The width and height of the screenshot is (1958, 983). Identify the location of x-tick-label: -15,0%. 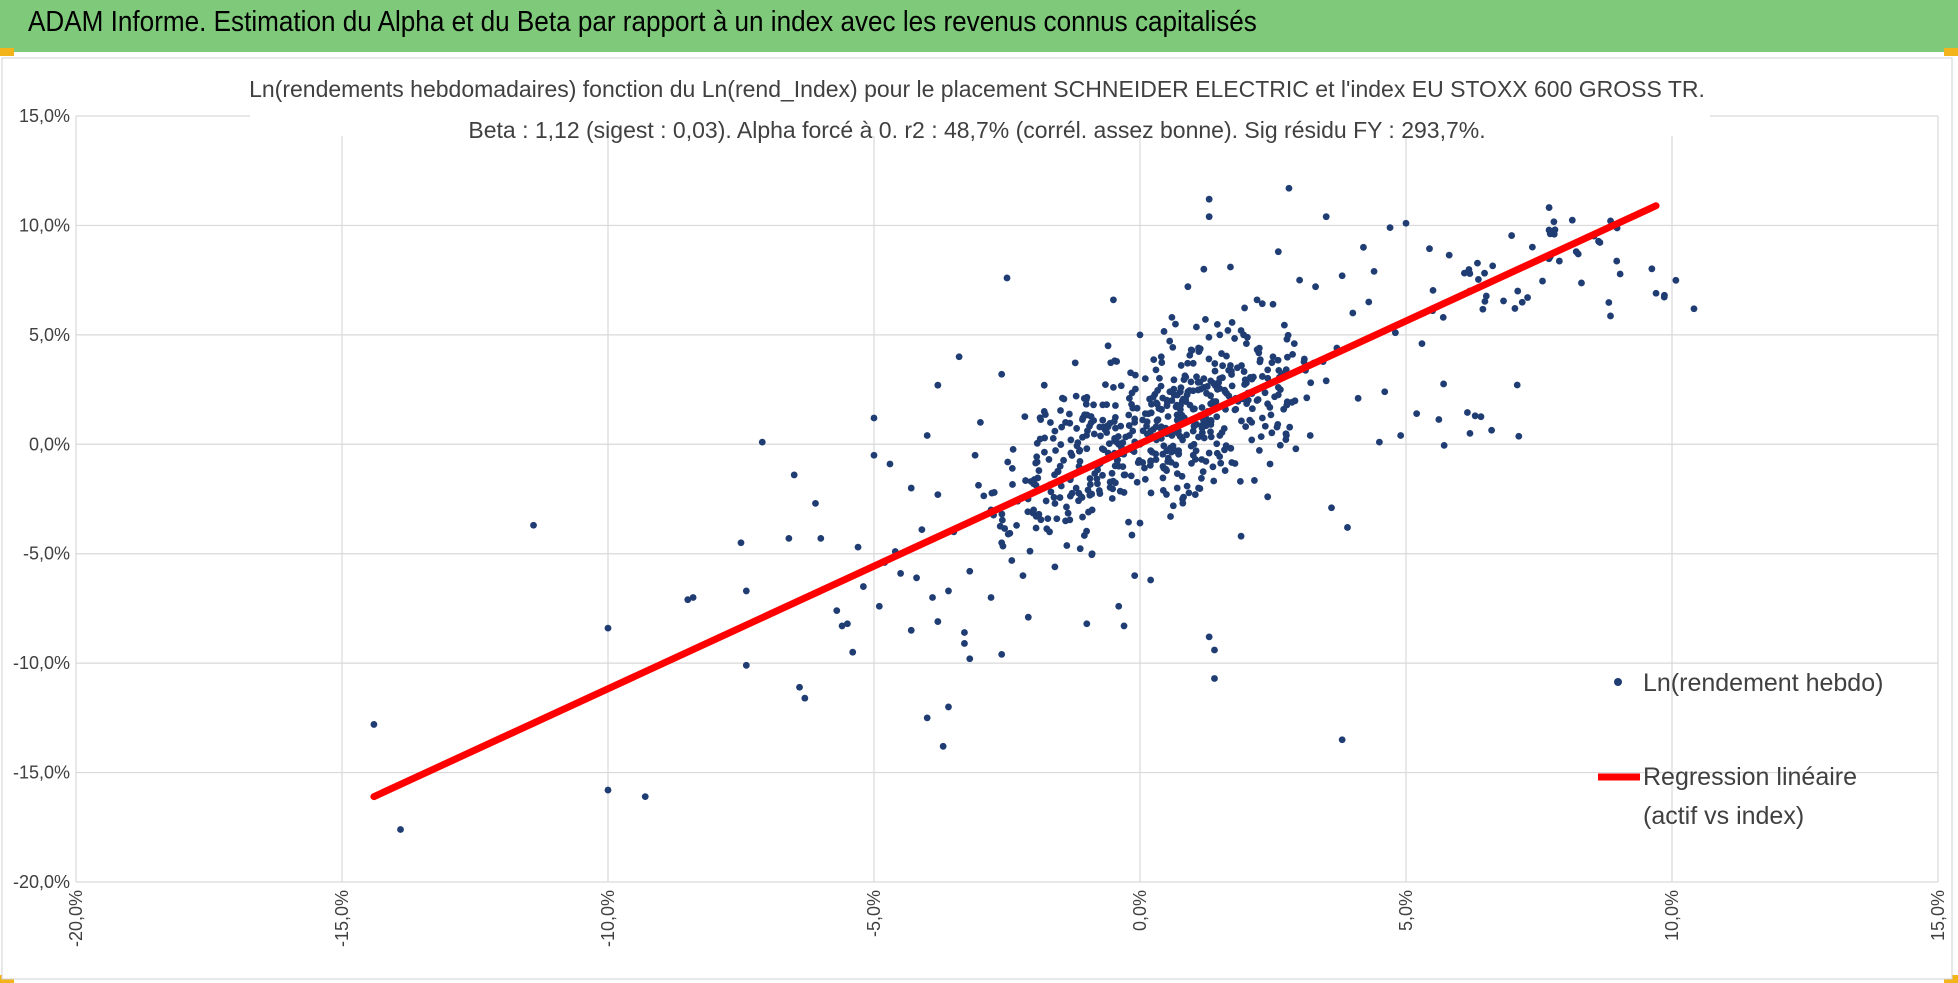
(342, 918).